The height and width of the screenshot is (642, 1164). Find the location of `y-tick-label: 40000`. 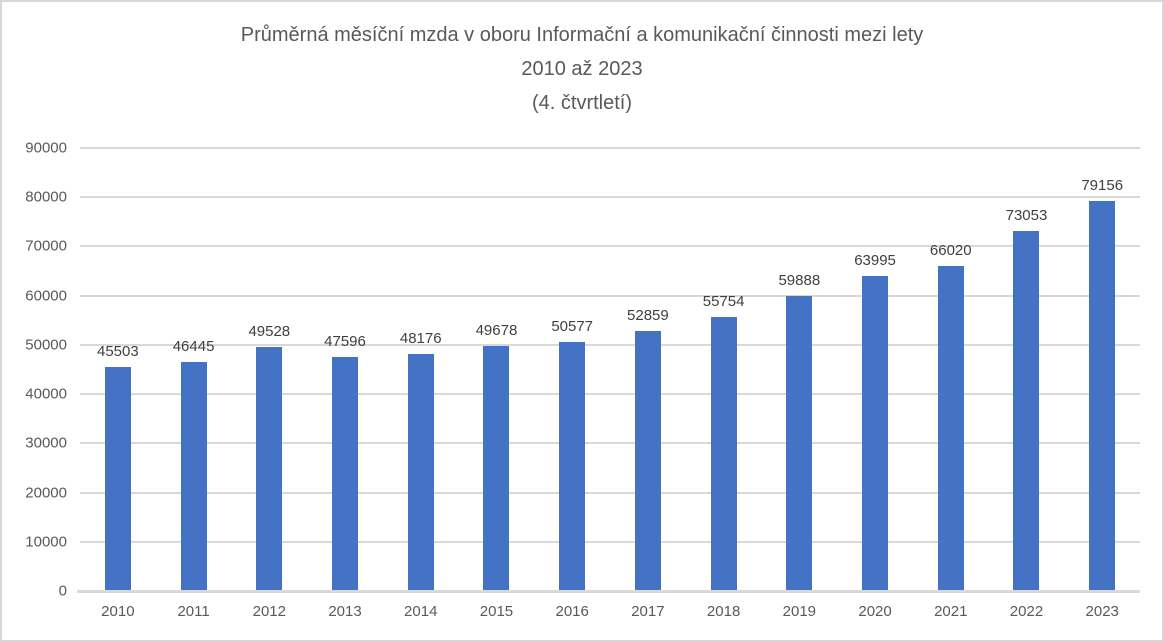

y-tick-label: 40000 is located at coordinates (46, 394).